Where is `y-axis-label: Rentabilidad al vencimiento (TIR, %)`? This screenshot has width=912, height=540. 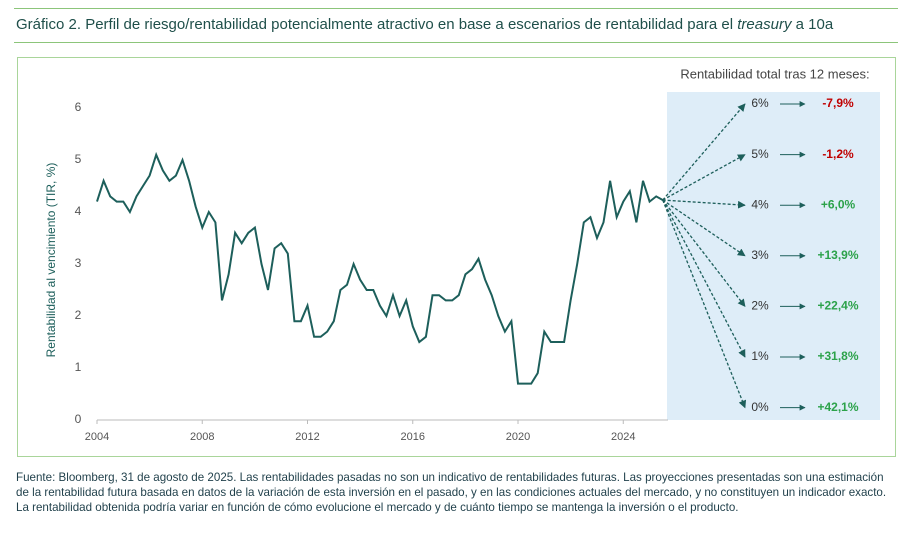 y-axis-label: Rentabilidad al vencimiento (TIR, %) is located at coordinates (51, 260).